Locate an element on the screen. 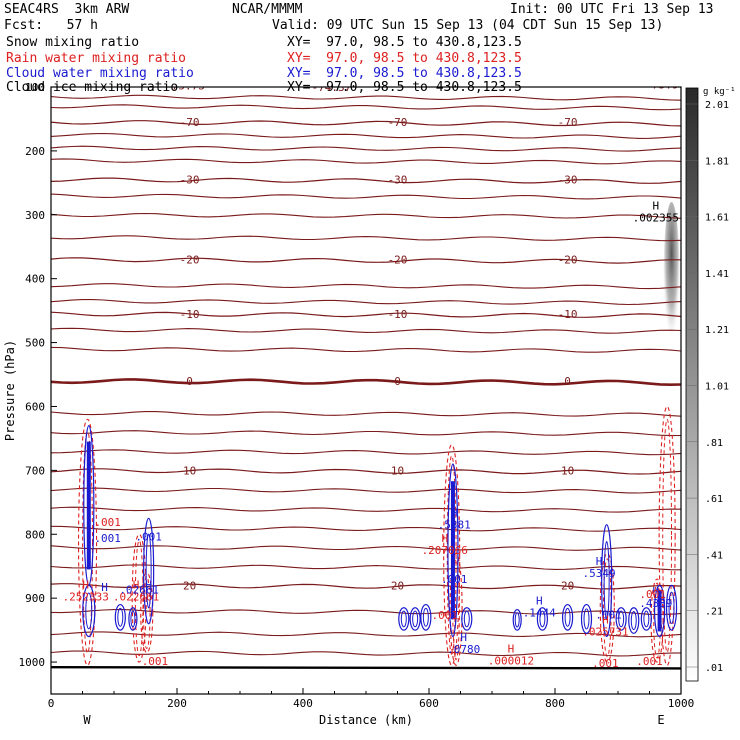 Image resolution: width=740 pixels, height=740 pixels. x-end-label-west: W is located at coordinates (87, 720).